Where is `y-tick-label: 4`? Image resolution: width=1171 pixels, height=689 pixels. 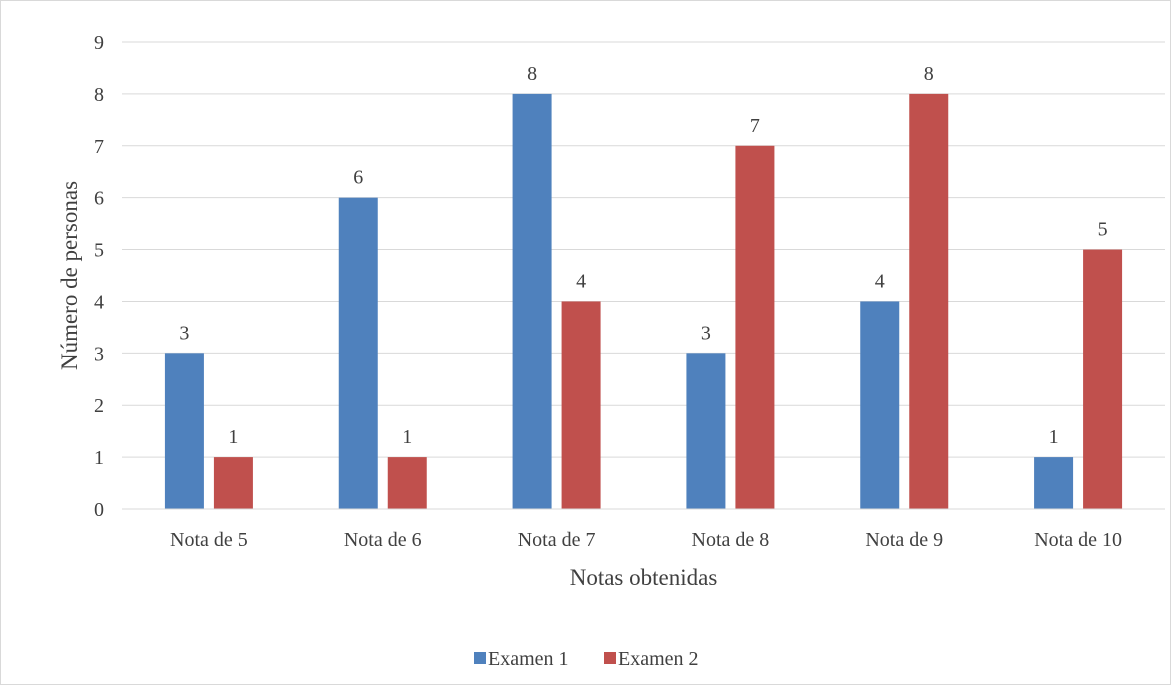 y-tick-label: 4 is located at coordinates (99, 302).